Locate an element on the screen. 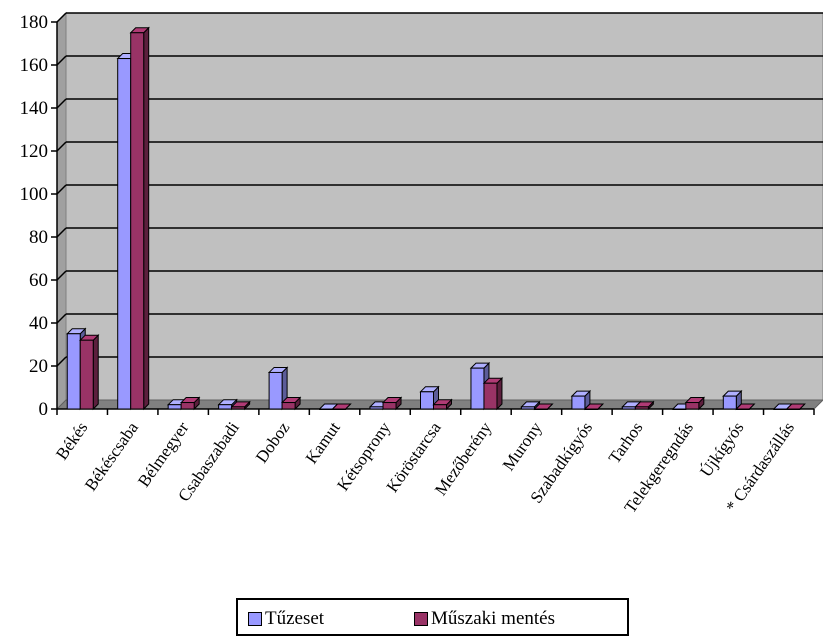 This screenshot has height=643, width=823. y-tick-label: 80 is located at coordinates (38, 237).